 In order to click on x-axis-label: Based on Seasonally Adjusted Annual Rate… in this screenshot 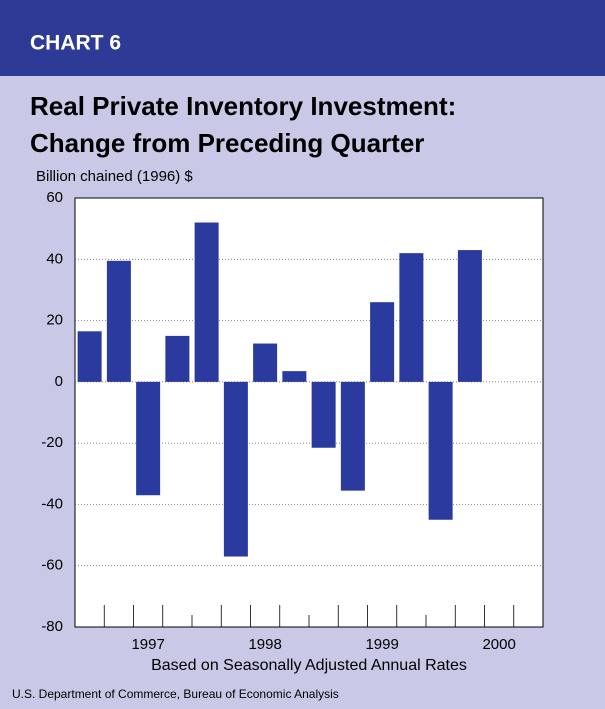, I will do `click(309, 665)`.